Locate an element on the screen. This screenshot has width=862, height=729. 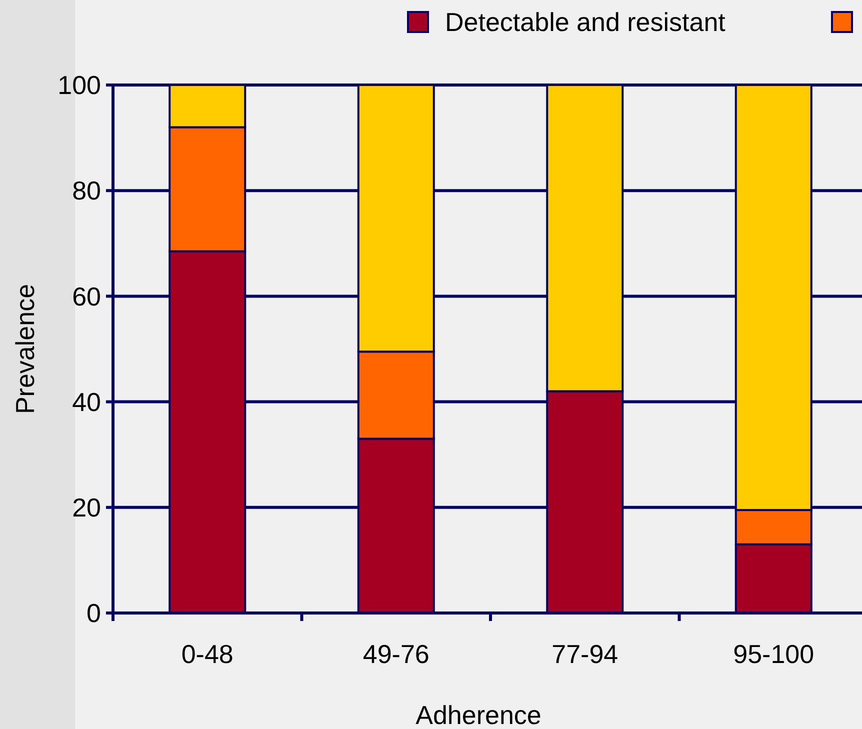
x-tick-label: 77-94 is located at coordinates (585, 654).